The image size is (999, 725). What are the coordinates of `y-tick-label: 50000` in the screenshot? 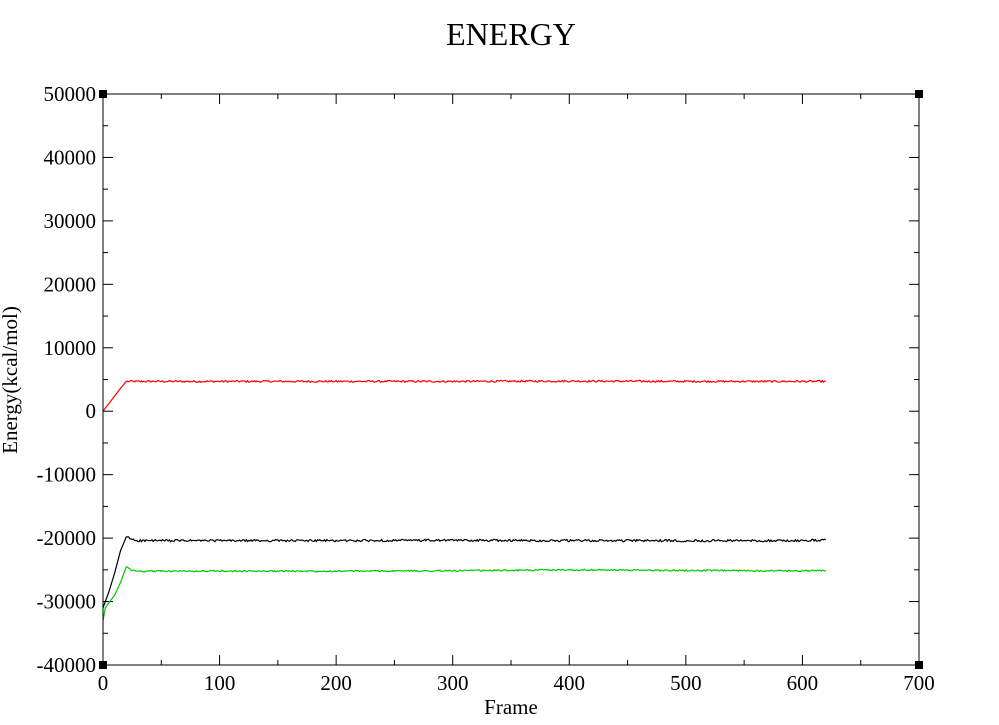 It's located at (70, 94).